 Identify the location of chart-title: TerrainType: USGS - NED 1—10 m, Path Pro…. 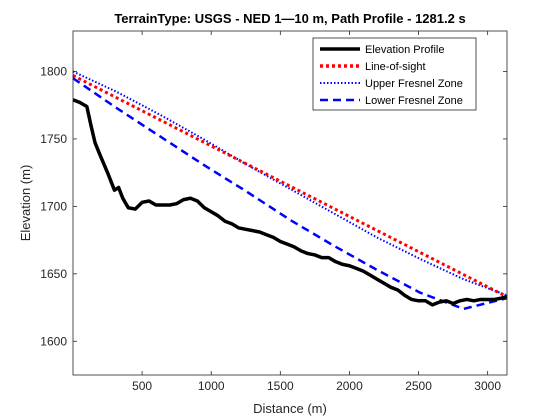
(289, 18).